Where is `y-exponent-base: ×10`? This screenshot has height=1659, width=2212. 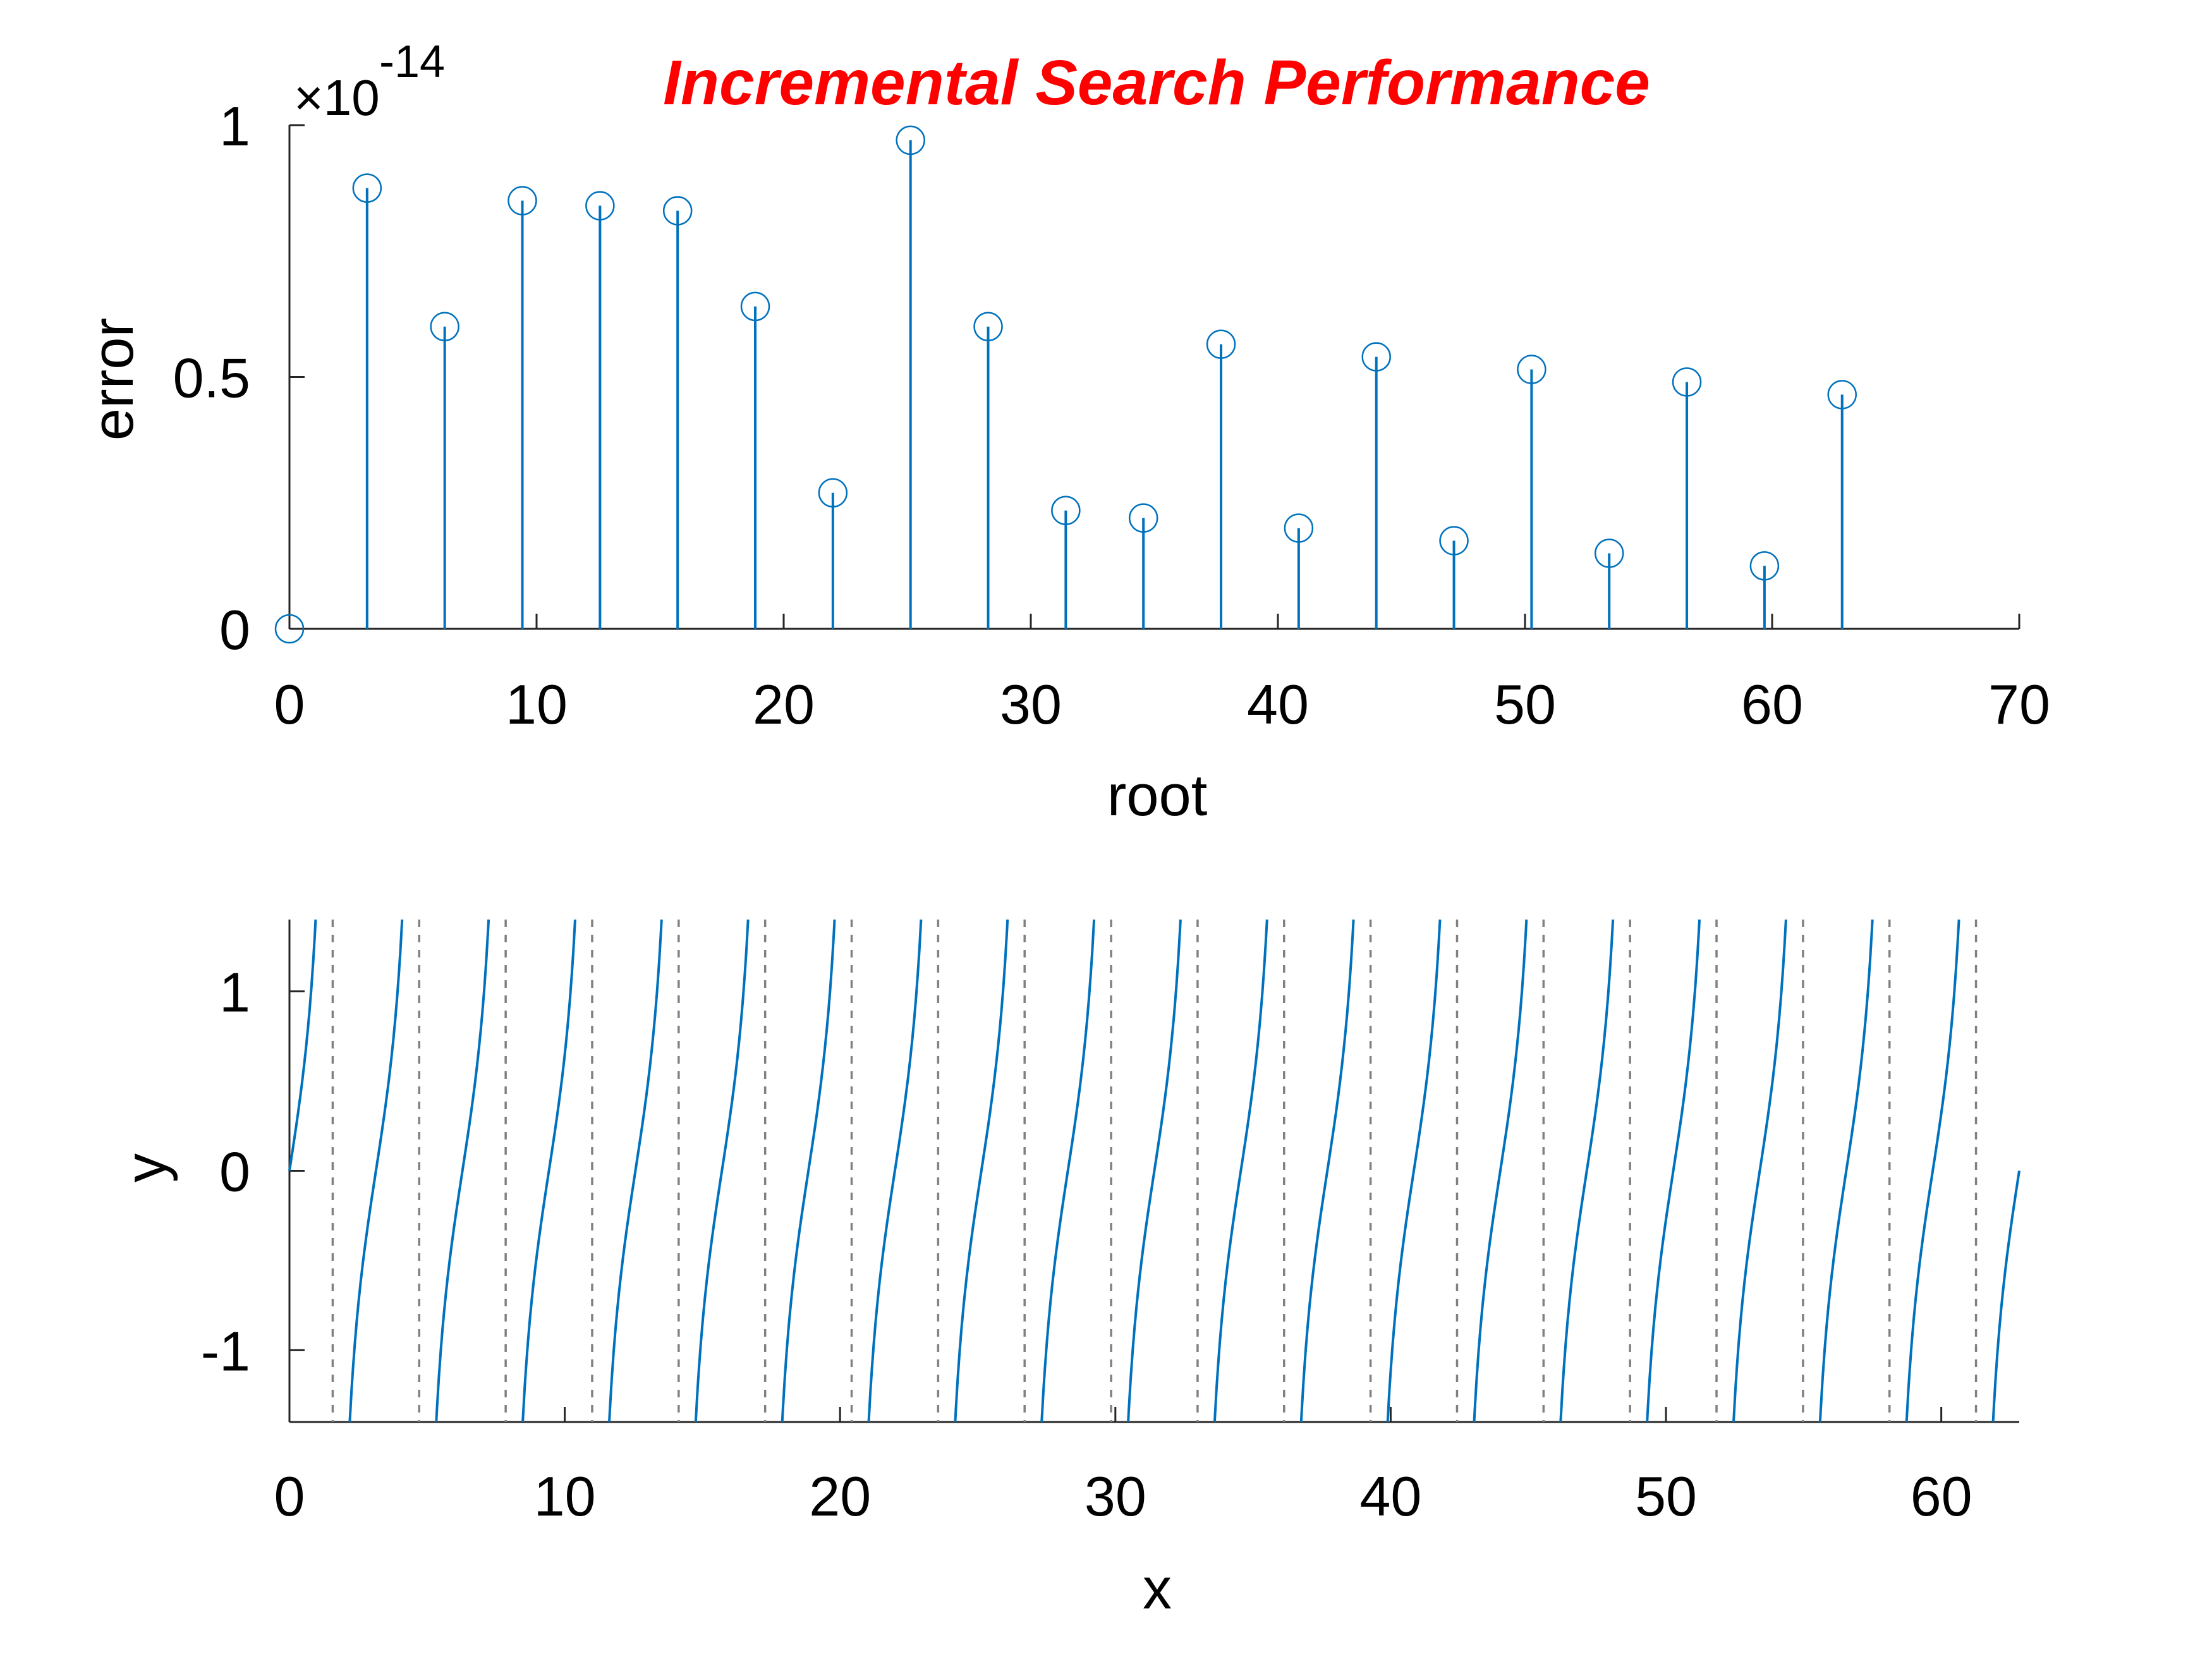 y-exponent-base: ×10 is located at coordinates (337, 98).